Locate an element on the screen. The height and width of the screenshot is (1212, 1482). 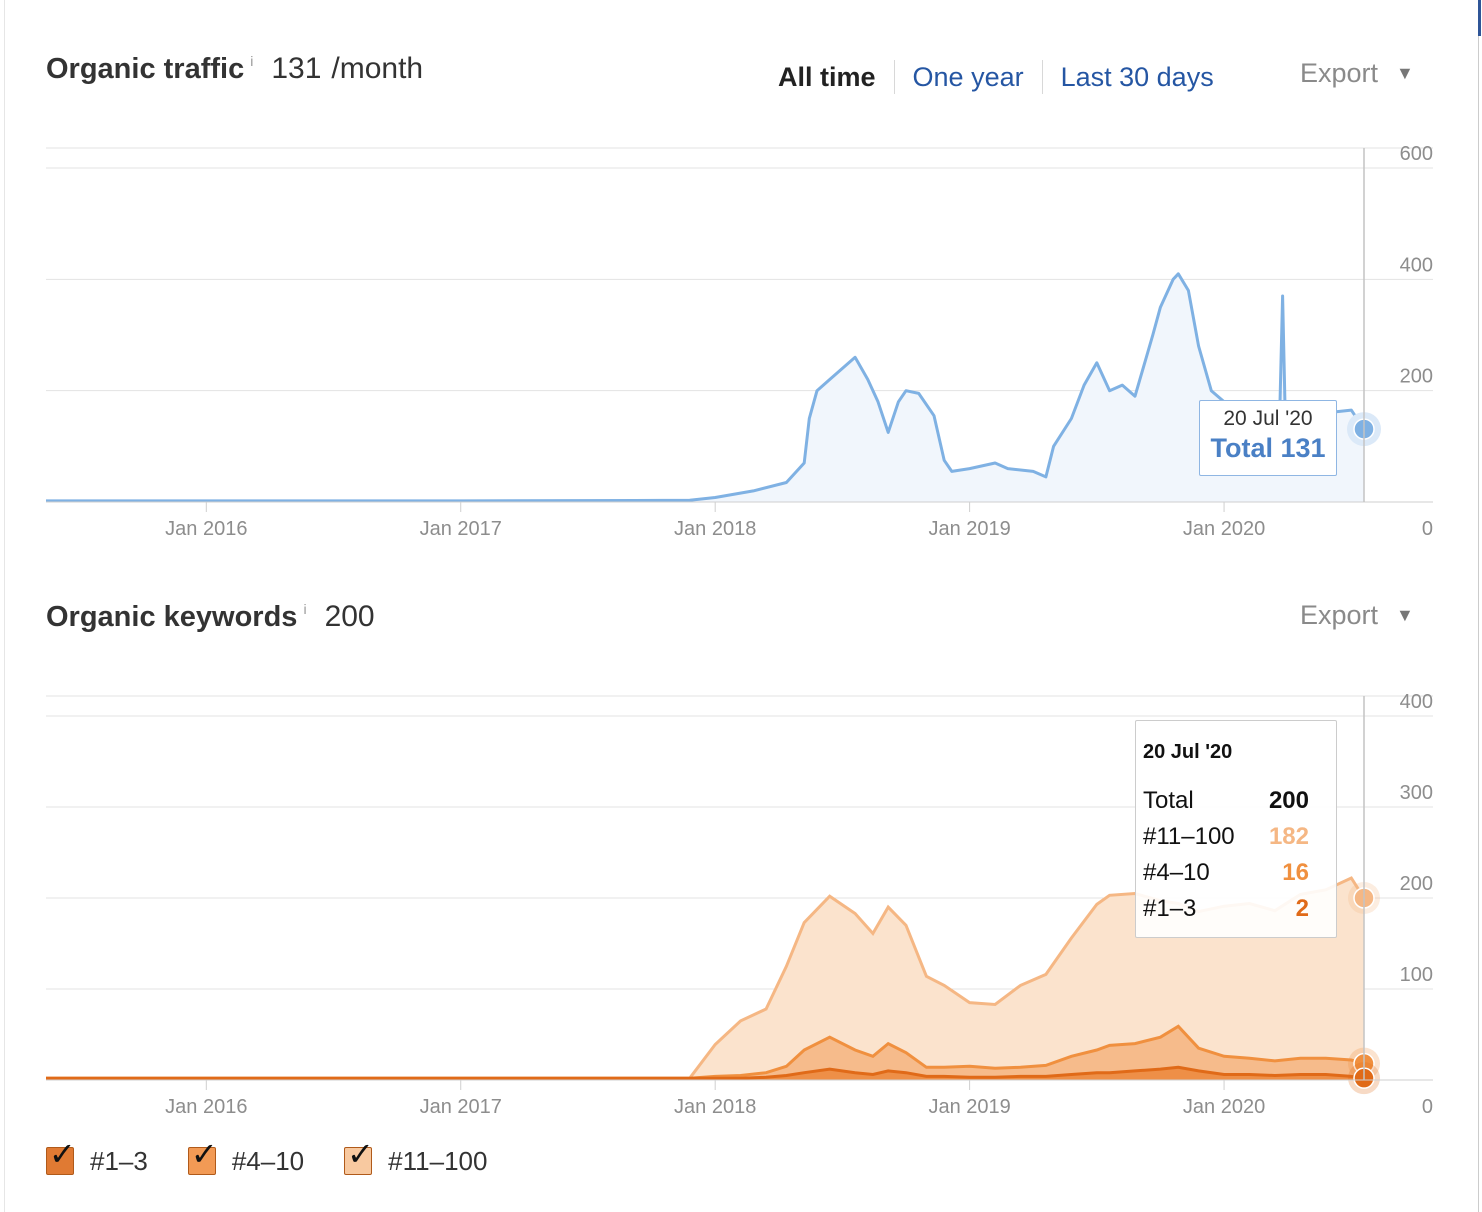
traffic-export-label: Export is located at coordinates (1339, 73).